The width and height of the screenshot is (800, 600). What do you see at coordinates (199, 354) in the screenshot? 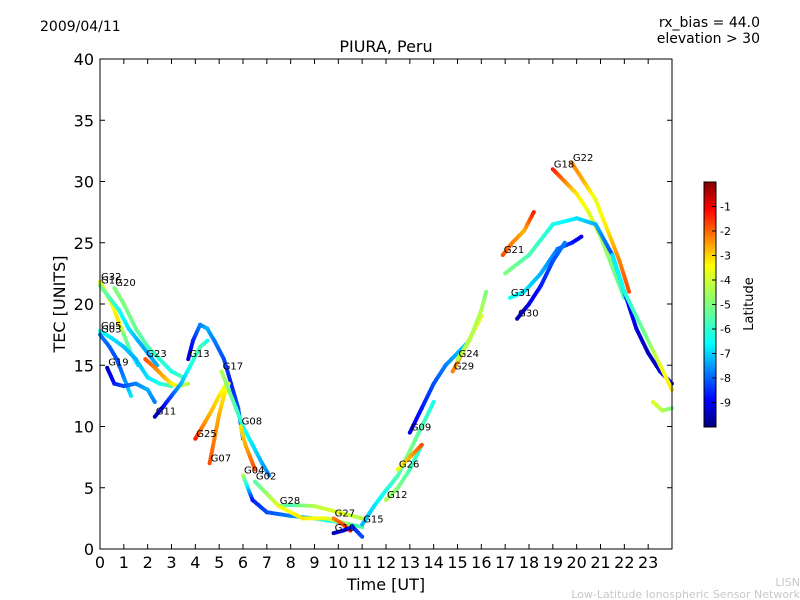
I see `satellite-label-g13: G13` at bounding box center [199, 354].